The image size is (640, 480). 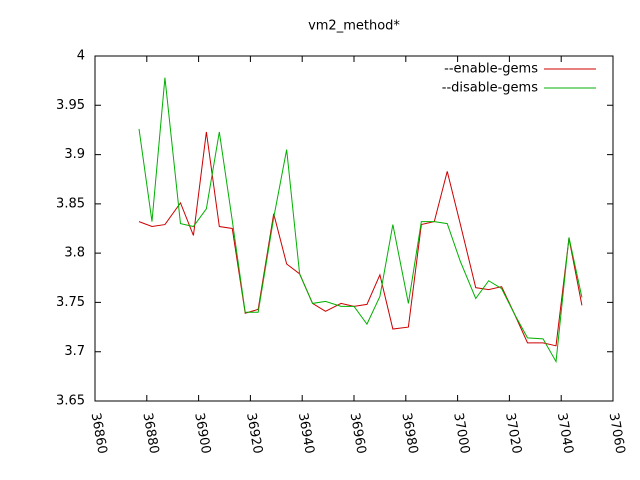 What do you see at coordinates (74, 351) in the screenshot?
I see `y-tick-label: 3.7` at bounding box center [74, 351].